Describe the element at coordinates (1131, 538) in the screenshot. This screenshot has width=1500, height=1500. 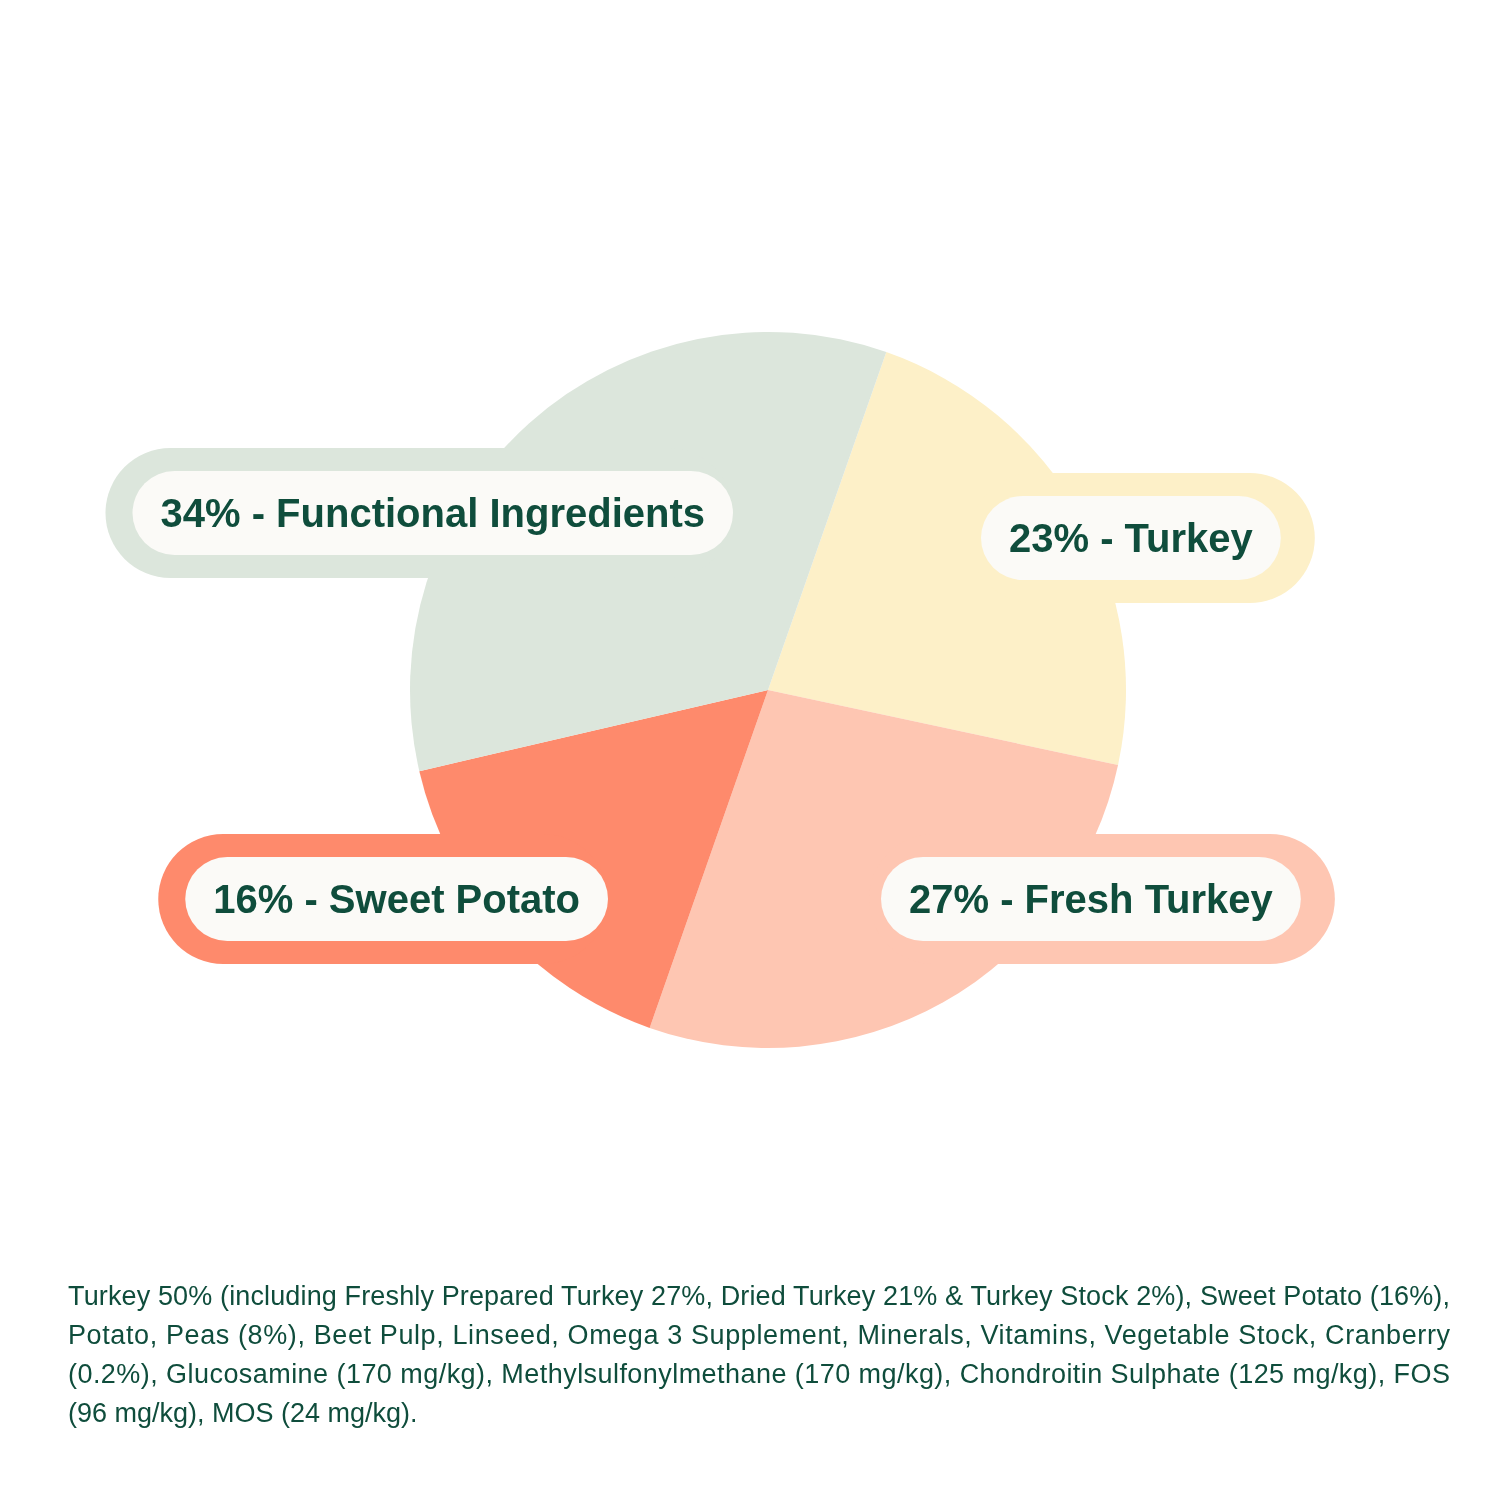
I see `slice-label: 23% - Turkey` at that location.